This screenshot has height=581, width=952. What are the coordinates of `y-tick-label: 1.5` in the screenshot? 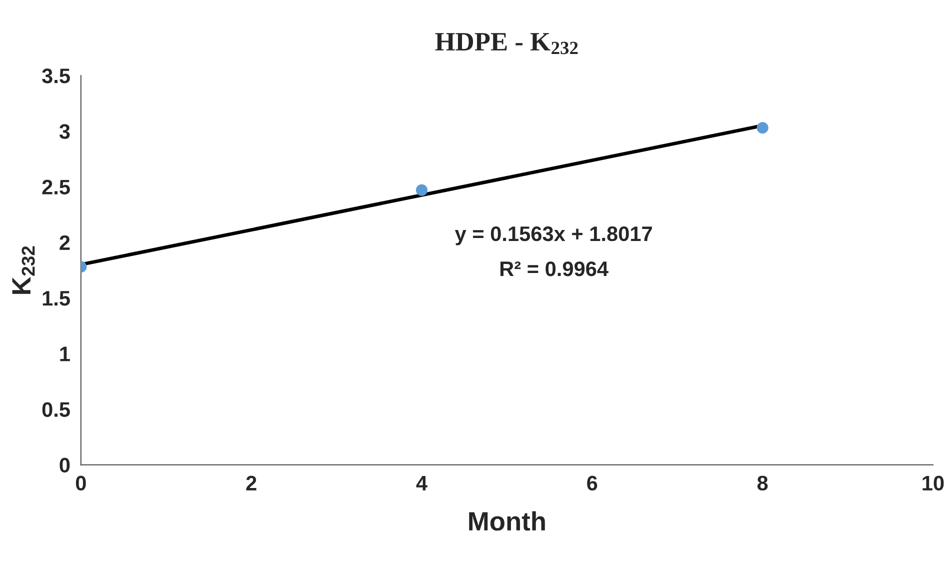 It's located at (56, 298).